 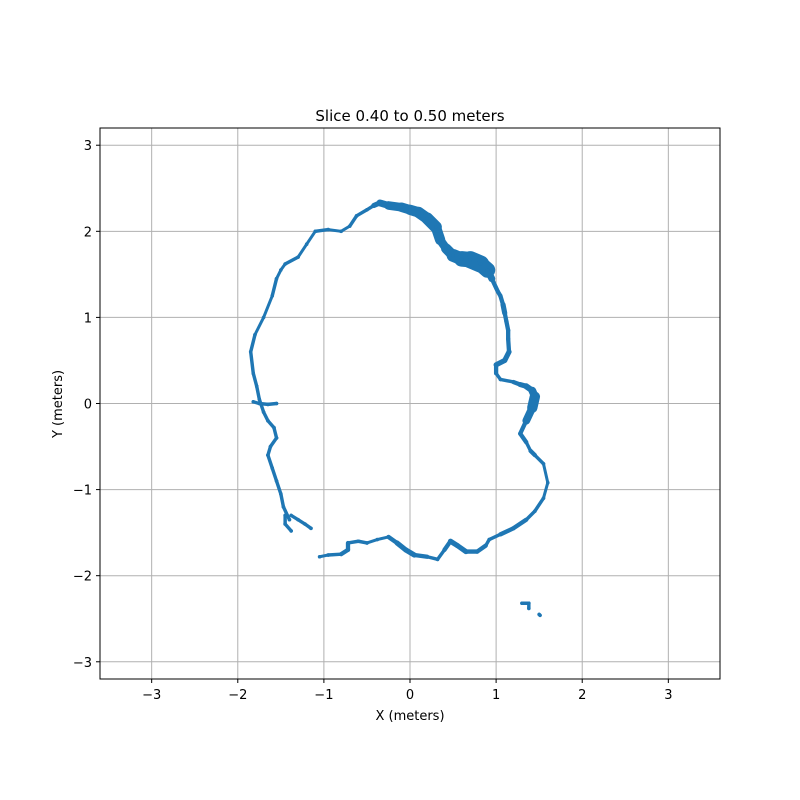 What do you see at coordinates (409, 116) in the screenshot?
I see `chart-title: Slice 0.40 to 0.50 meters` at bounding box center [409, 116].